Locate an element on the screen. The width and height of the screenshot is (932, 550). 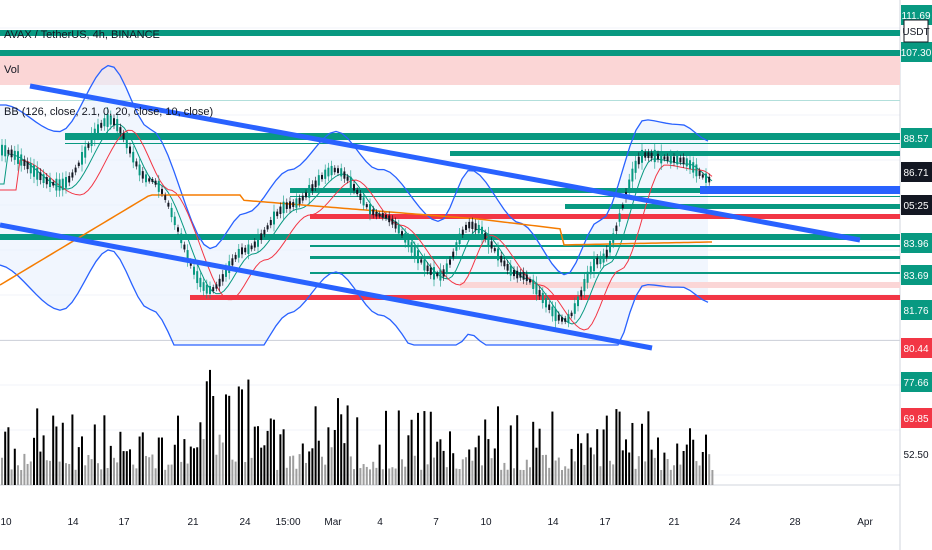
x-tick-label: 21 is located at coordinates (193, 522).